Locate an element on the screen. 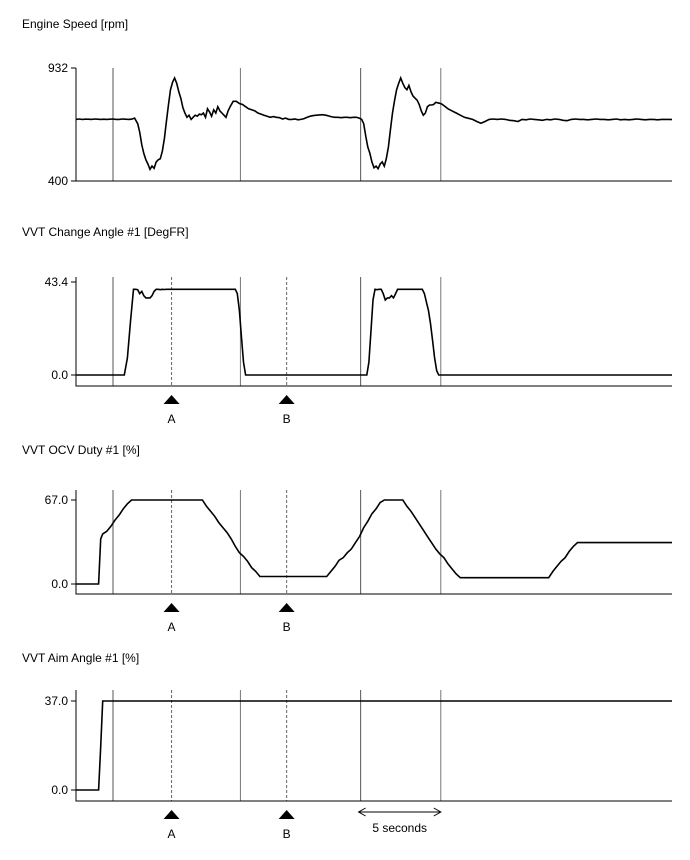 The height and width of the screenshot is (860, 690). y-ticks: 0.0 37.0 is located at coordinates (60, 745).